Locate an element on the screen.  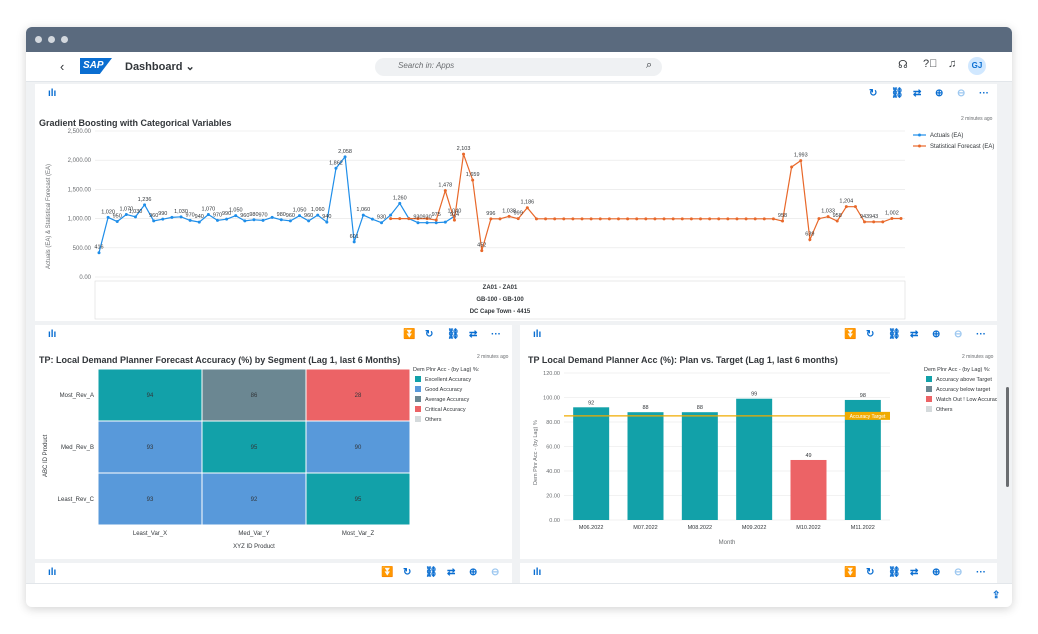
app-title-menu: Dashboard ⌄ is located at coordinates (160, 67).